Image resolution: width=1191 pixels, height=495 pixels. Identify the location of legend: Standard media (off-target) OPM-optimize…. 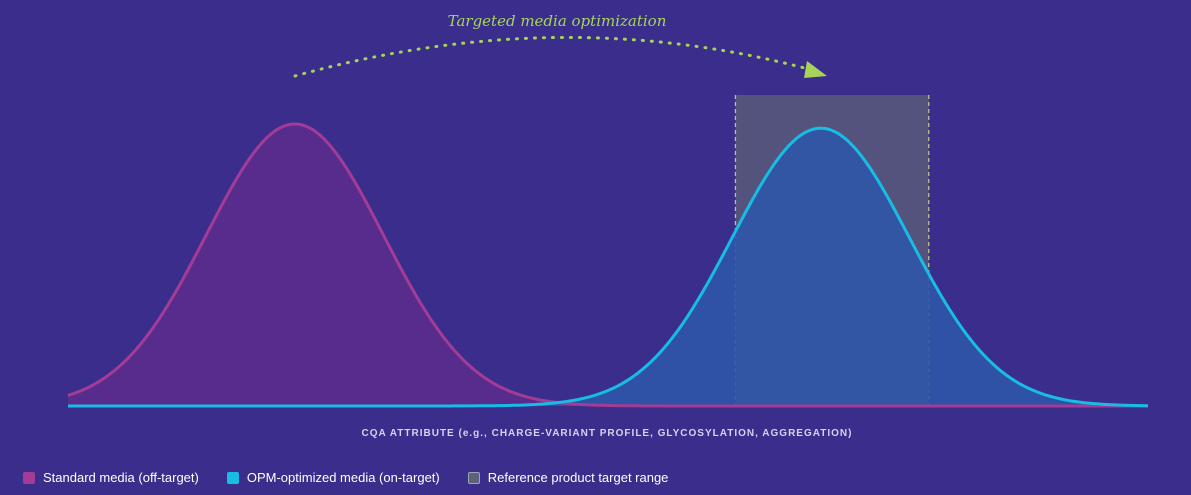
(359, 477).